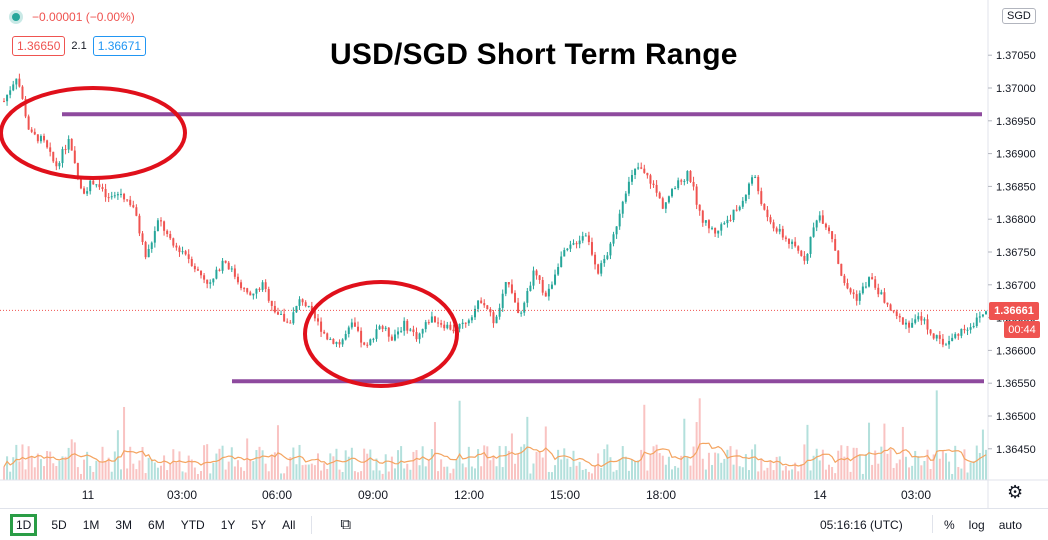 The width and height of the screenshot is (1048, 540). Describe the element at coordinates (259, 524) in the screenshot. I see `range-5y-button: 5Y` at that location.